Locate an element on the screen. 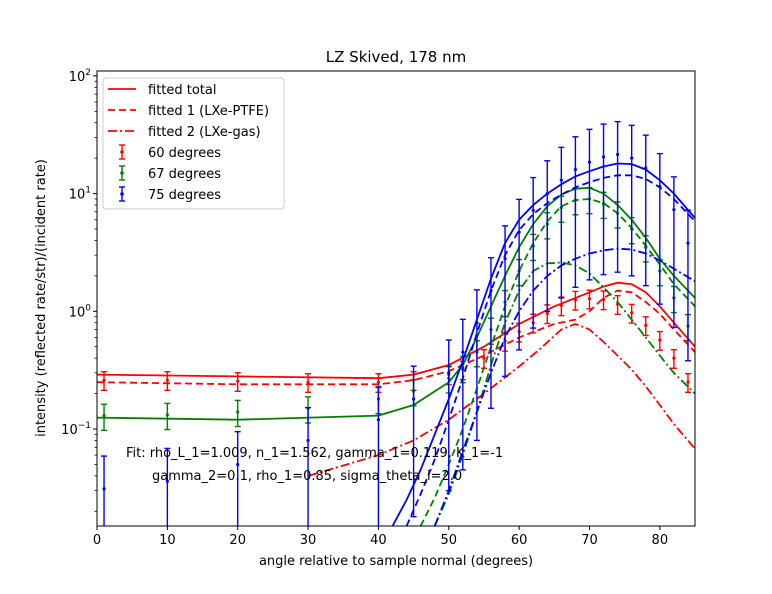  x-tick-label: 0 is located at coordinates (97, 540).